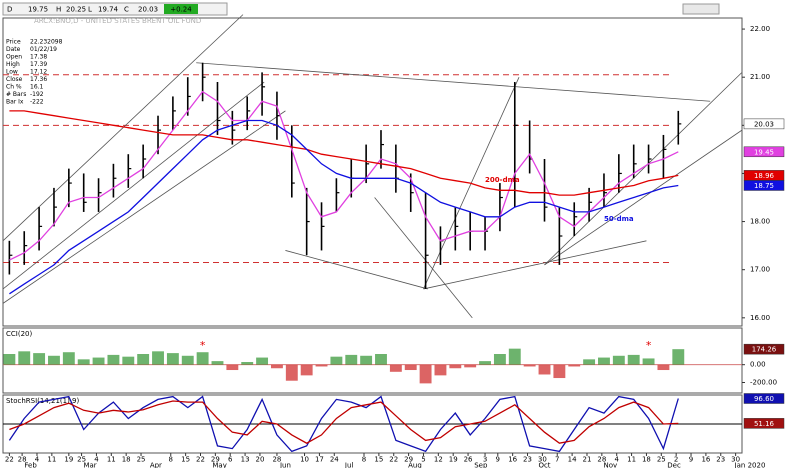 The width and height of the screenshot is (790, 468). Describe the element at coordinates (89, 465) in the screenshot. I see `x-month-label: Mar` at that location.